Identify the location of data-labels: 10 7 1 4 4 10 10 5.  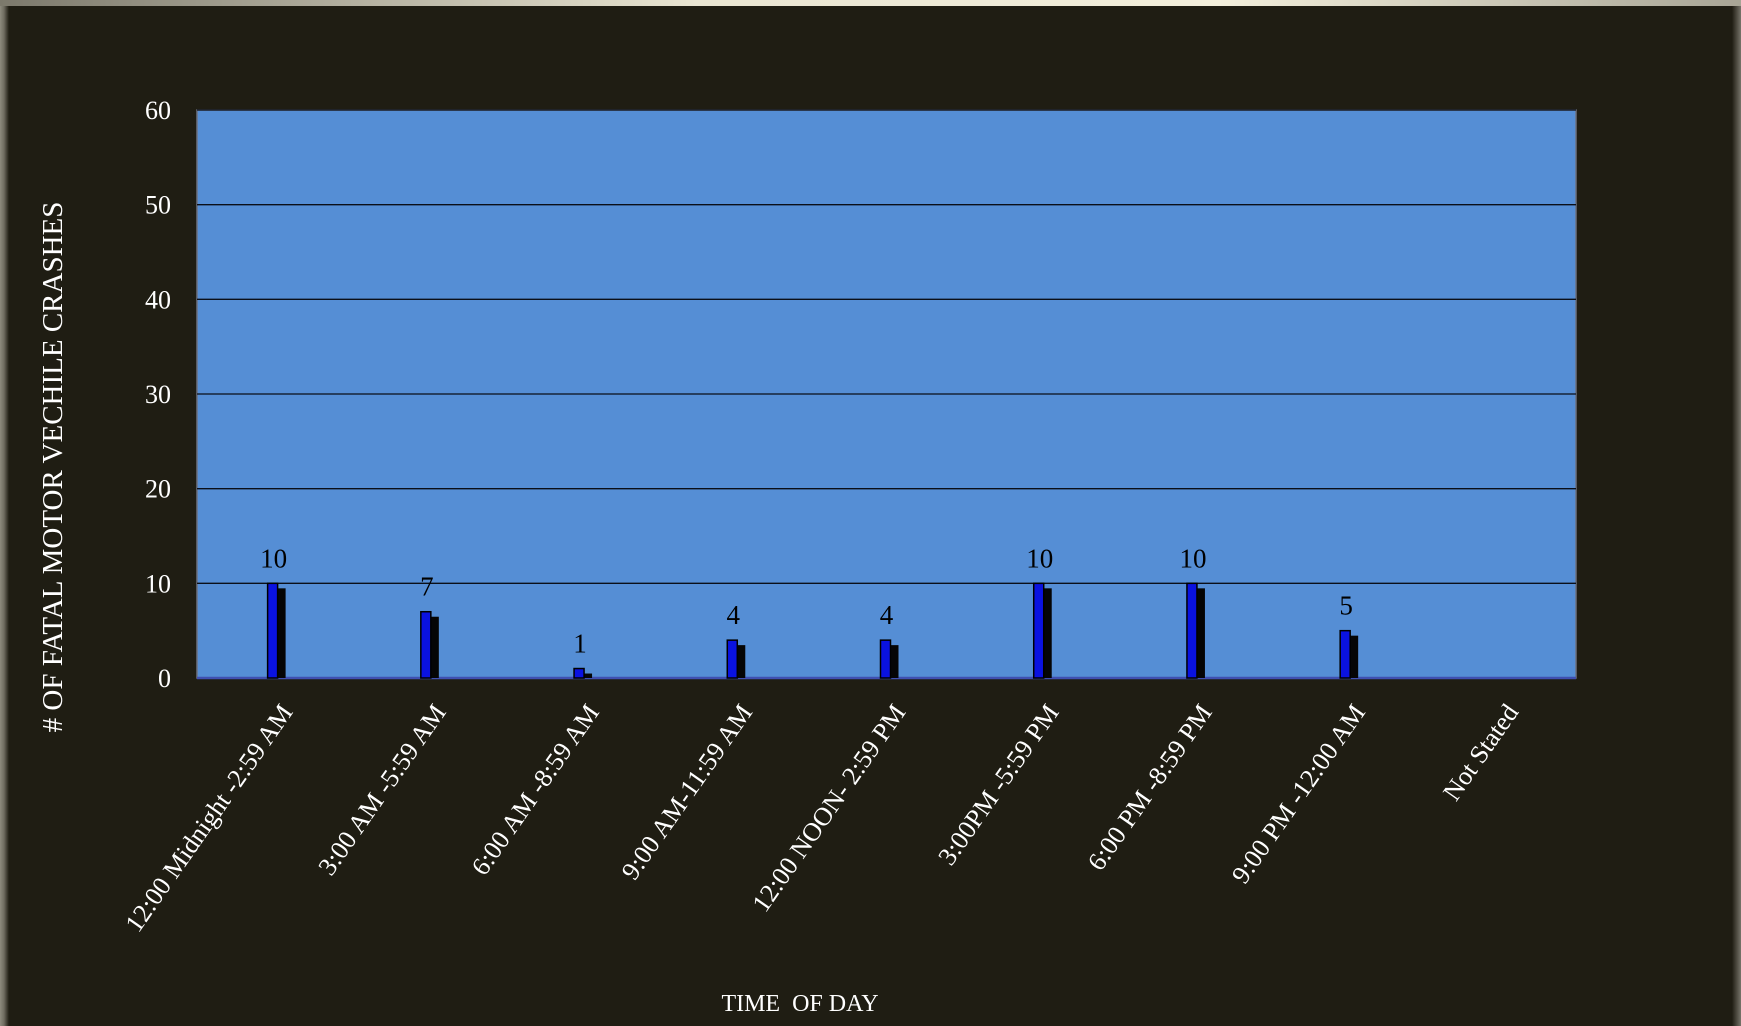
(806, 600).